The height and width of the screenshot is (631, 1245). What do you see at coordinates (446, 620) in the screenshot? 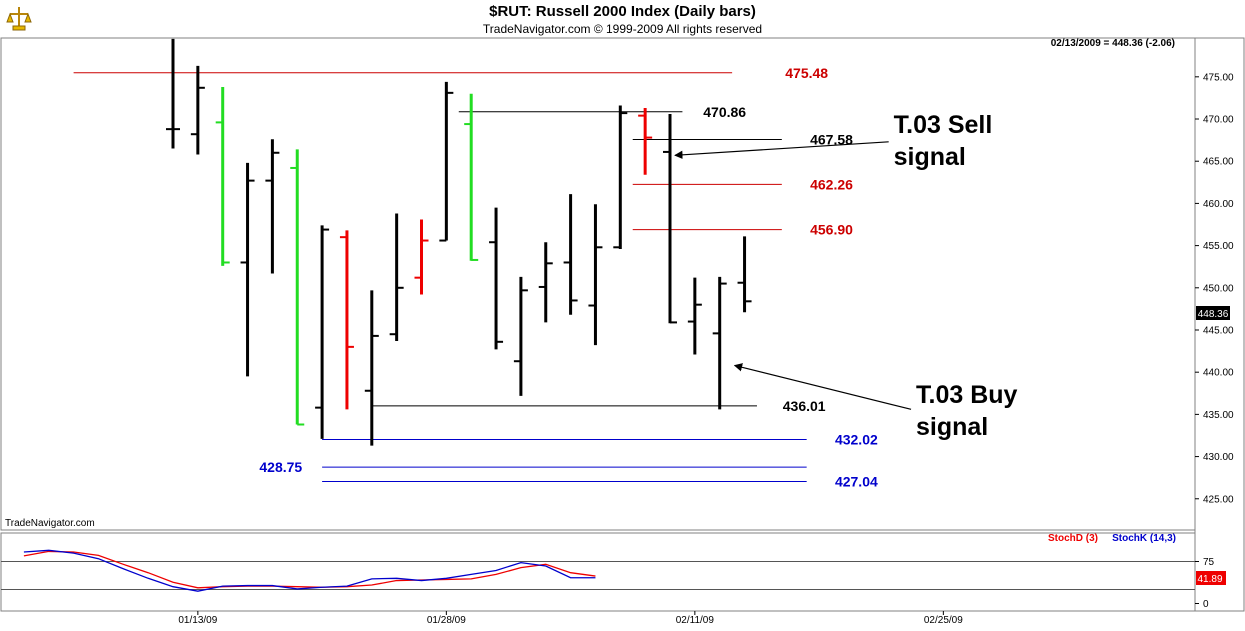
I see `x-tick-label: 01/28/09` at bounding box center [446, 620].